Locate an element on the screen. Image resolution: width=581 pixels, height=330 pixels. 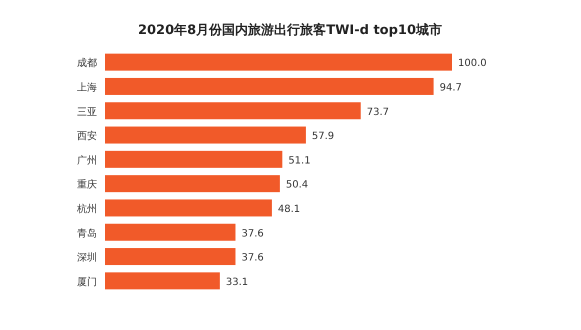
y-tick-label: 厦门 is located at coordinates (87, 282).